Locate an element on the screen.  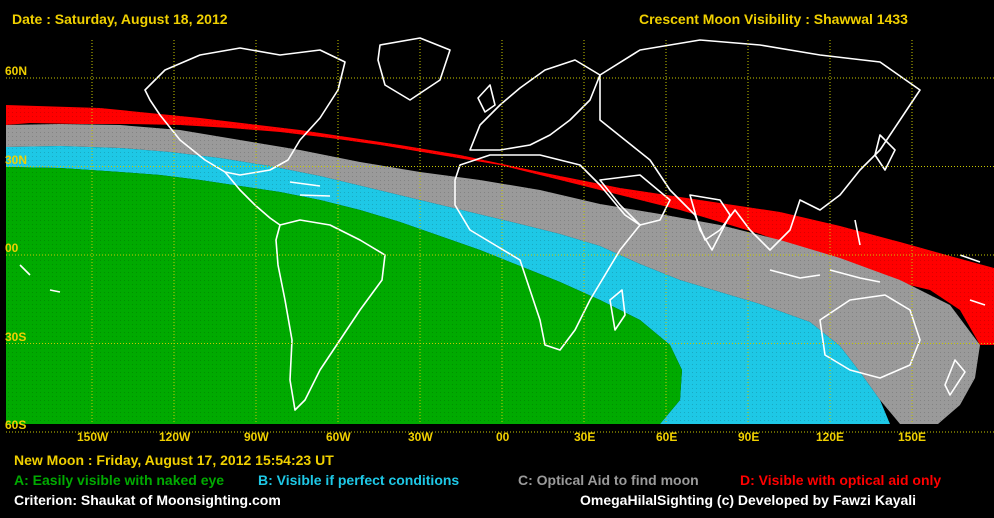
lon-label: 150E is located at coordinates (912, 437).